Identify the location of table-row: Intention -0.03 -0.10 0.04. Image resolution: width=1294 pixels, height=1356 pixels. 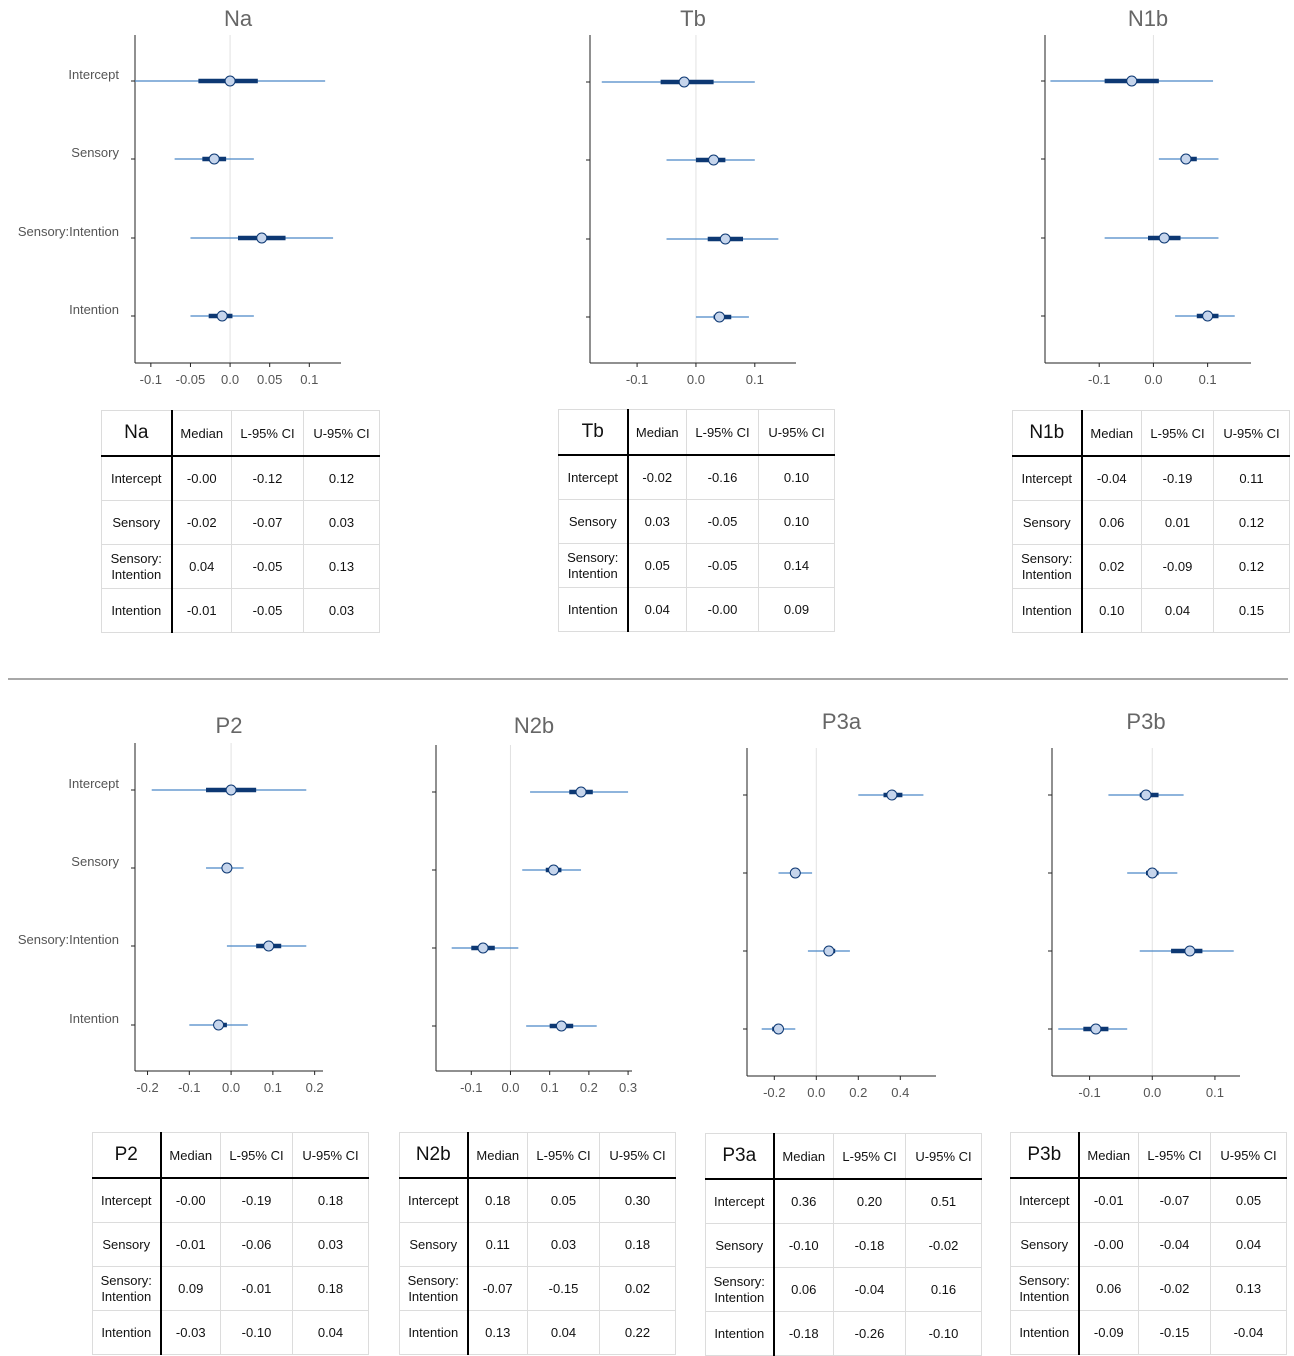
(230, 1332).